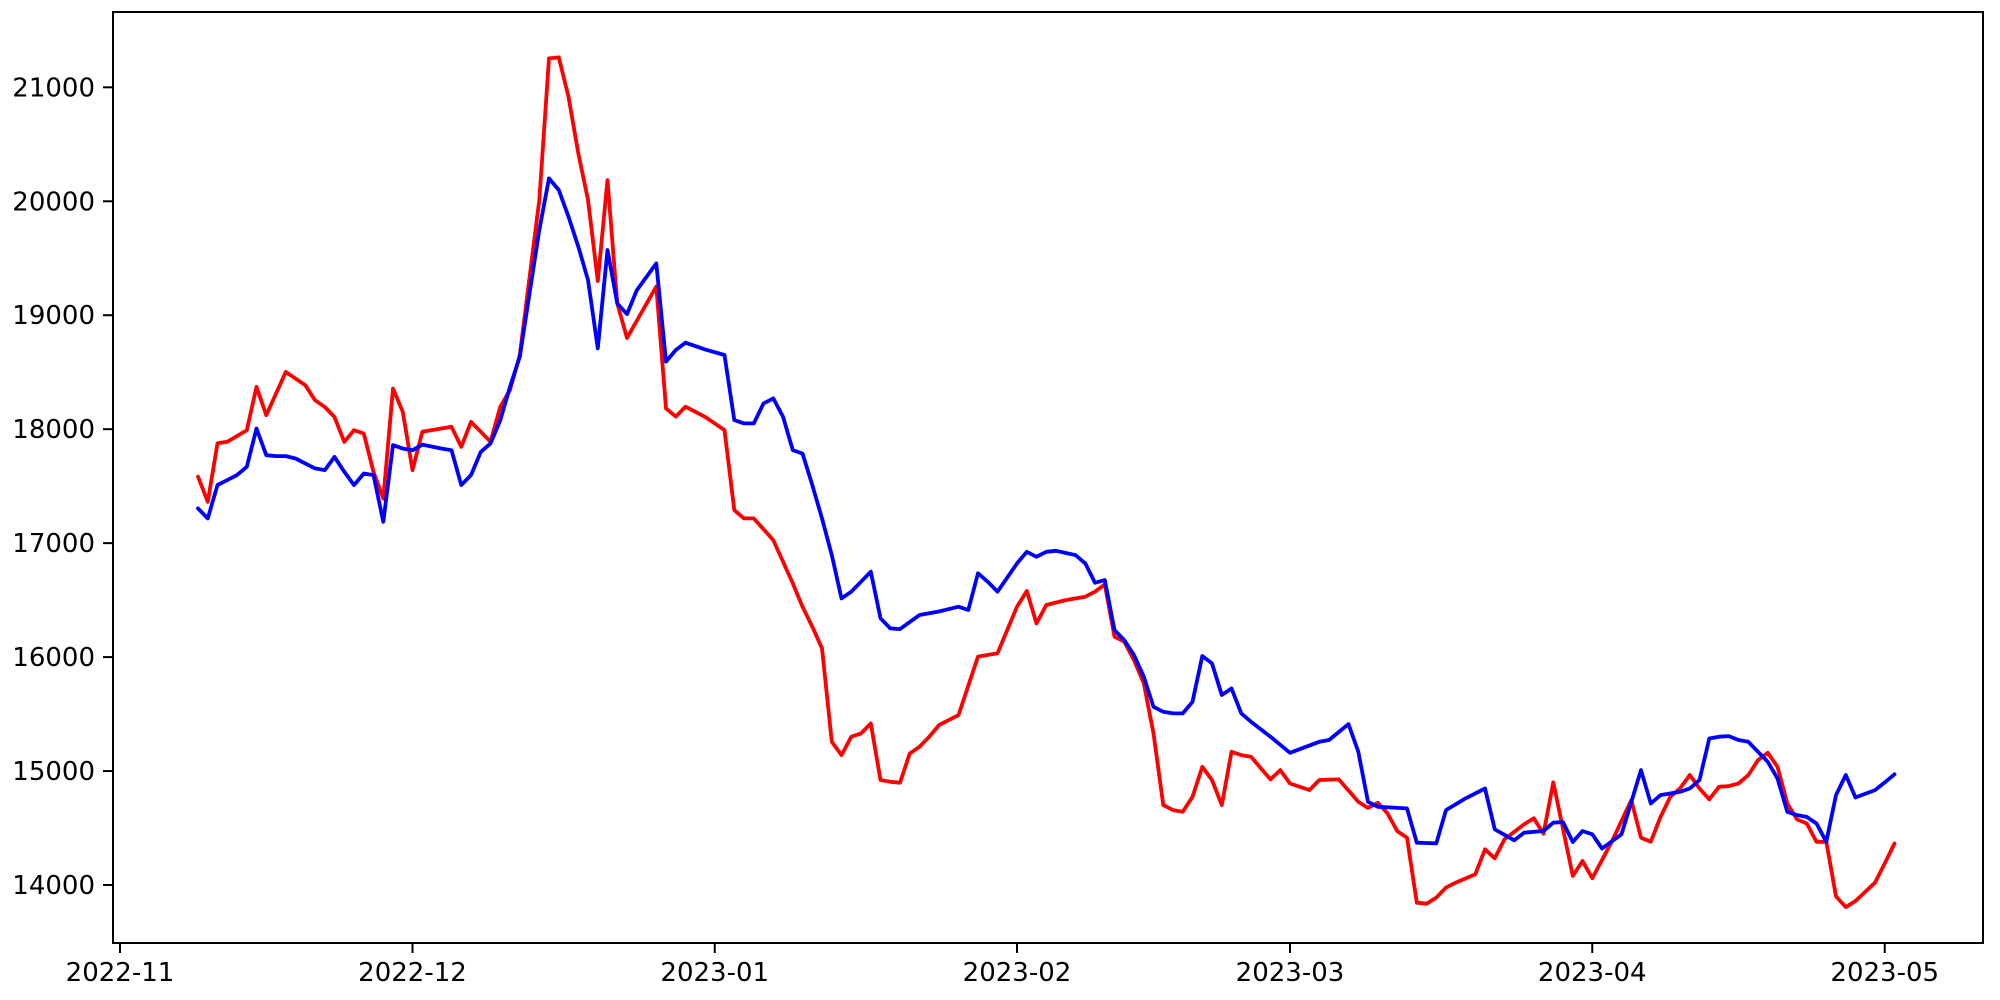 The width and height of the screenshot is (2000, 1000). I want to click on x-tick-label: 2023-03, so click(1290, 973).